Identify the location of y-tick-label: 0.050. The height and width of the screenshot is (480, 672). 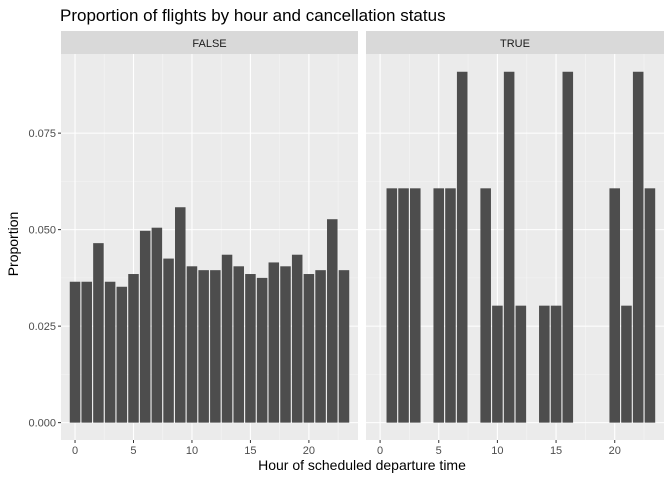
(42, 231).